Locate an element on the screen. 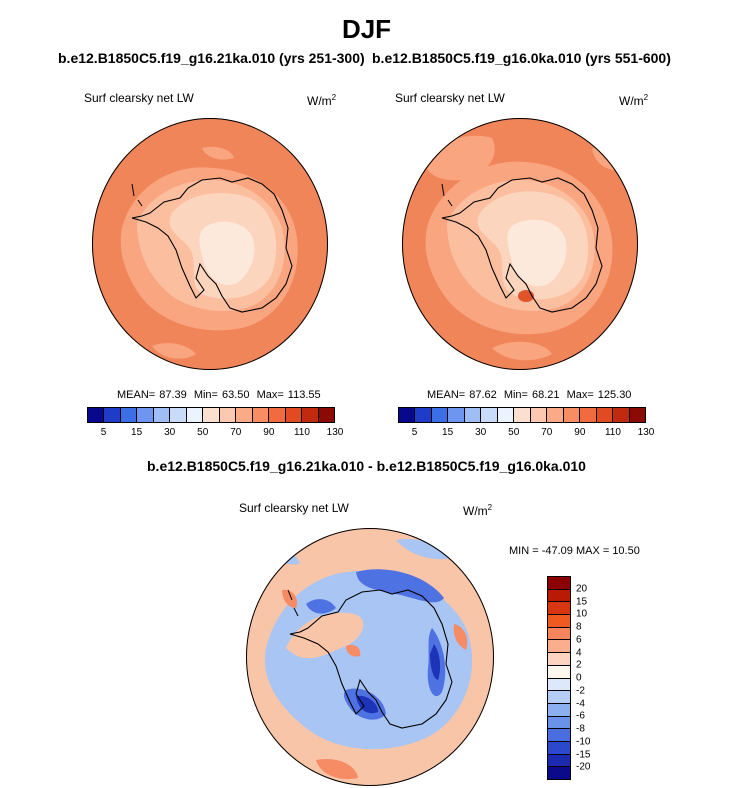 The width and height of the screenshot is (733, 788). difference-colorbar-tick-label: 20 is located at coordinates (582, 589).